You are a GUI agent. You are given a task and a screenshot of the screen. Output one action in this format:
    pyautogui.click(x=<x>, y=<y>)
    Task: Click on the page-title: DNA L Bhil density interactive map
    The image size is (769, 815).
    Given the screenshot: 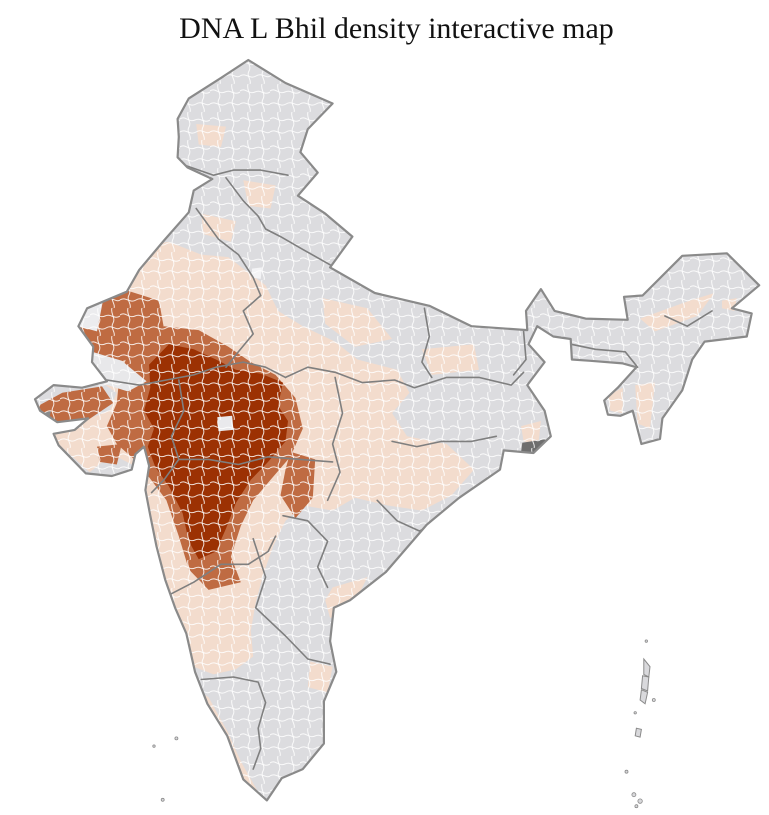 What is the action you would take?
    pyautogui.click(x=396, y=28)
    